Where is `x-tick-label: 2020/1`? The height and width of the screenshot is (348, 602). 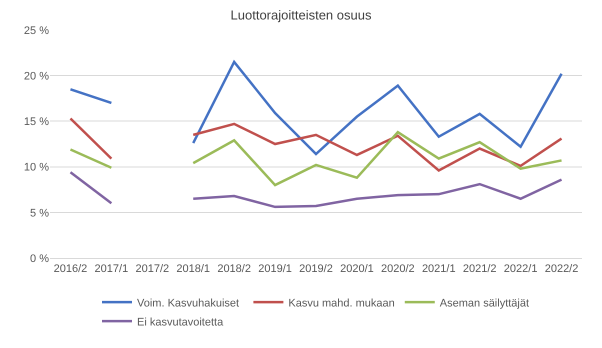 x-tick-label: 2020/1 is located at coordinates (357, 269).